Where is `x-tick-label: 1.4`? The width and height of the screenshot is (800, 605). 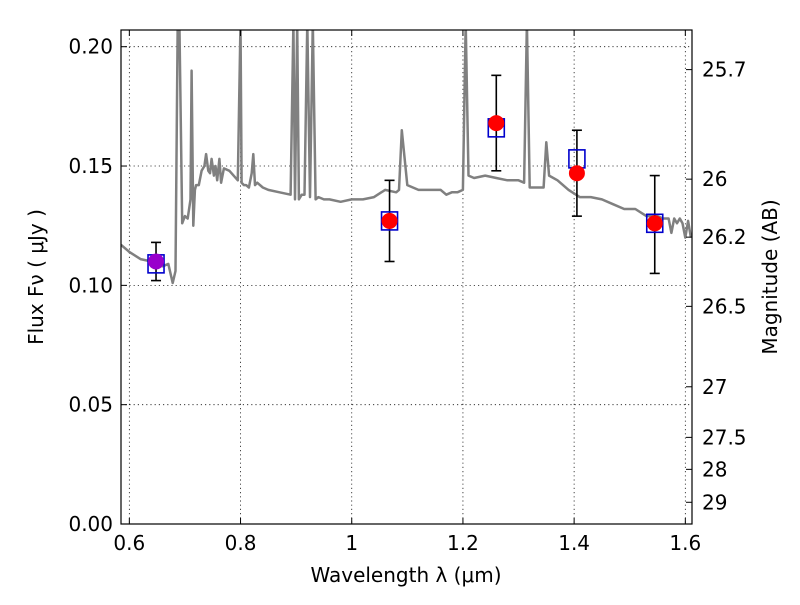
x-tick-label: 1.4 is located at coordinates (574, 543).